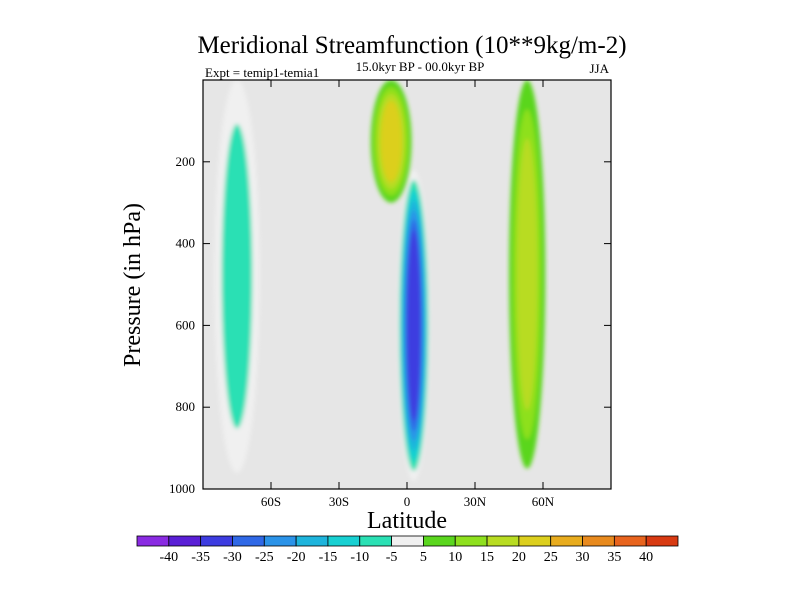 The height and width of the screenshot is (600, 800). Describe the element at coordinates (487, 557) in the screenshot. I see `colorbar-label: 15` at that location.